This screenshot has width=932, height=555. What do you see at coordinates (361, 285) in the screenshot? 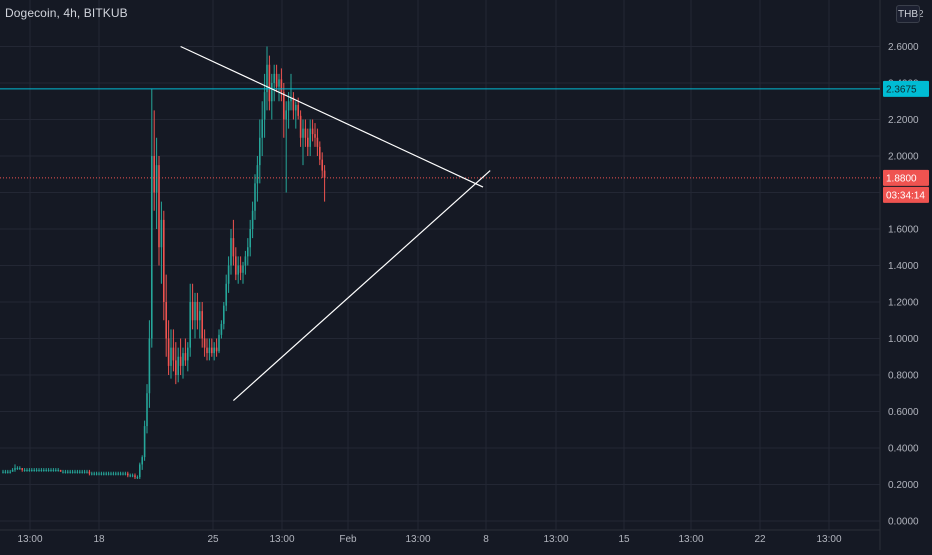
I see `trendline-lower` at bounding box center [361, 285].